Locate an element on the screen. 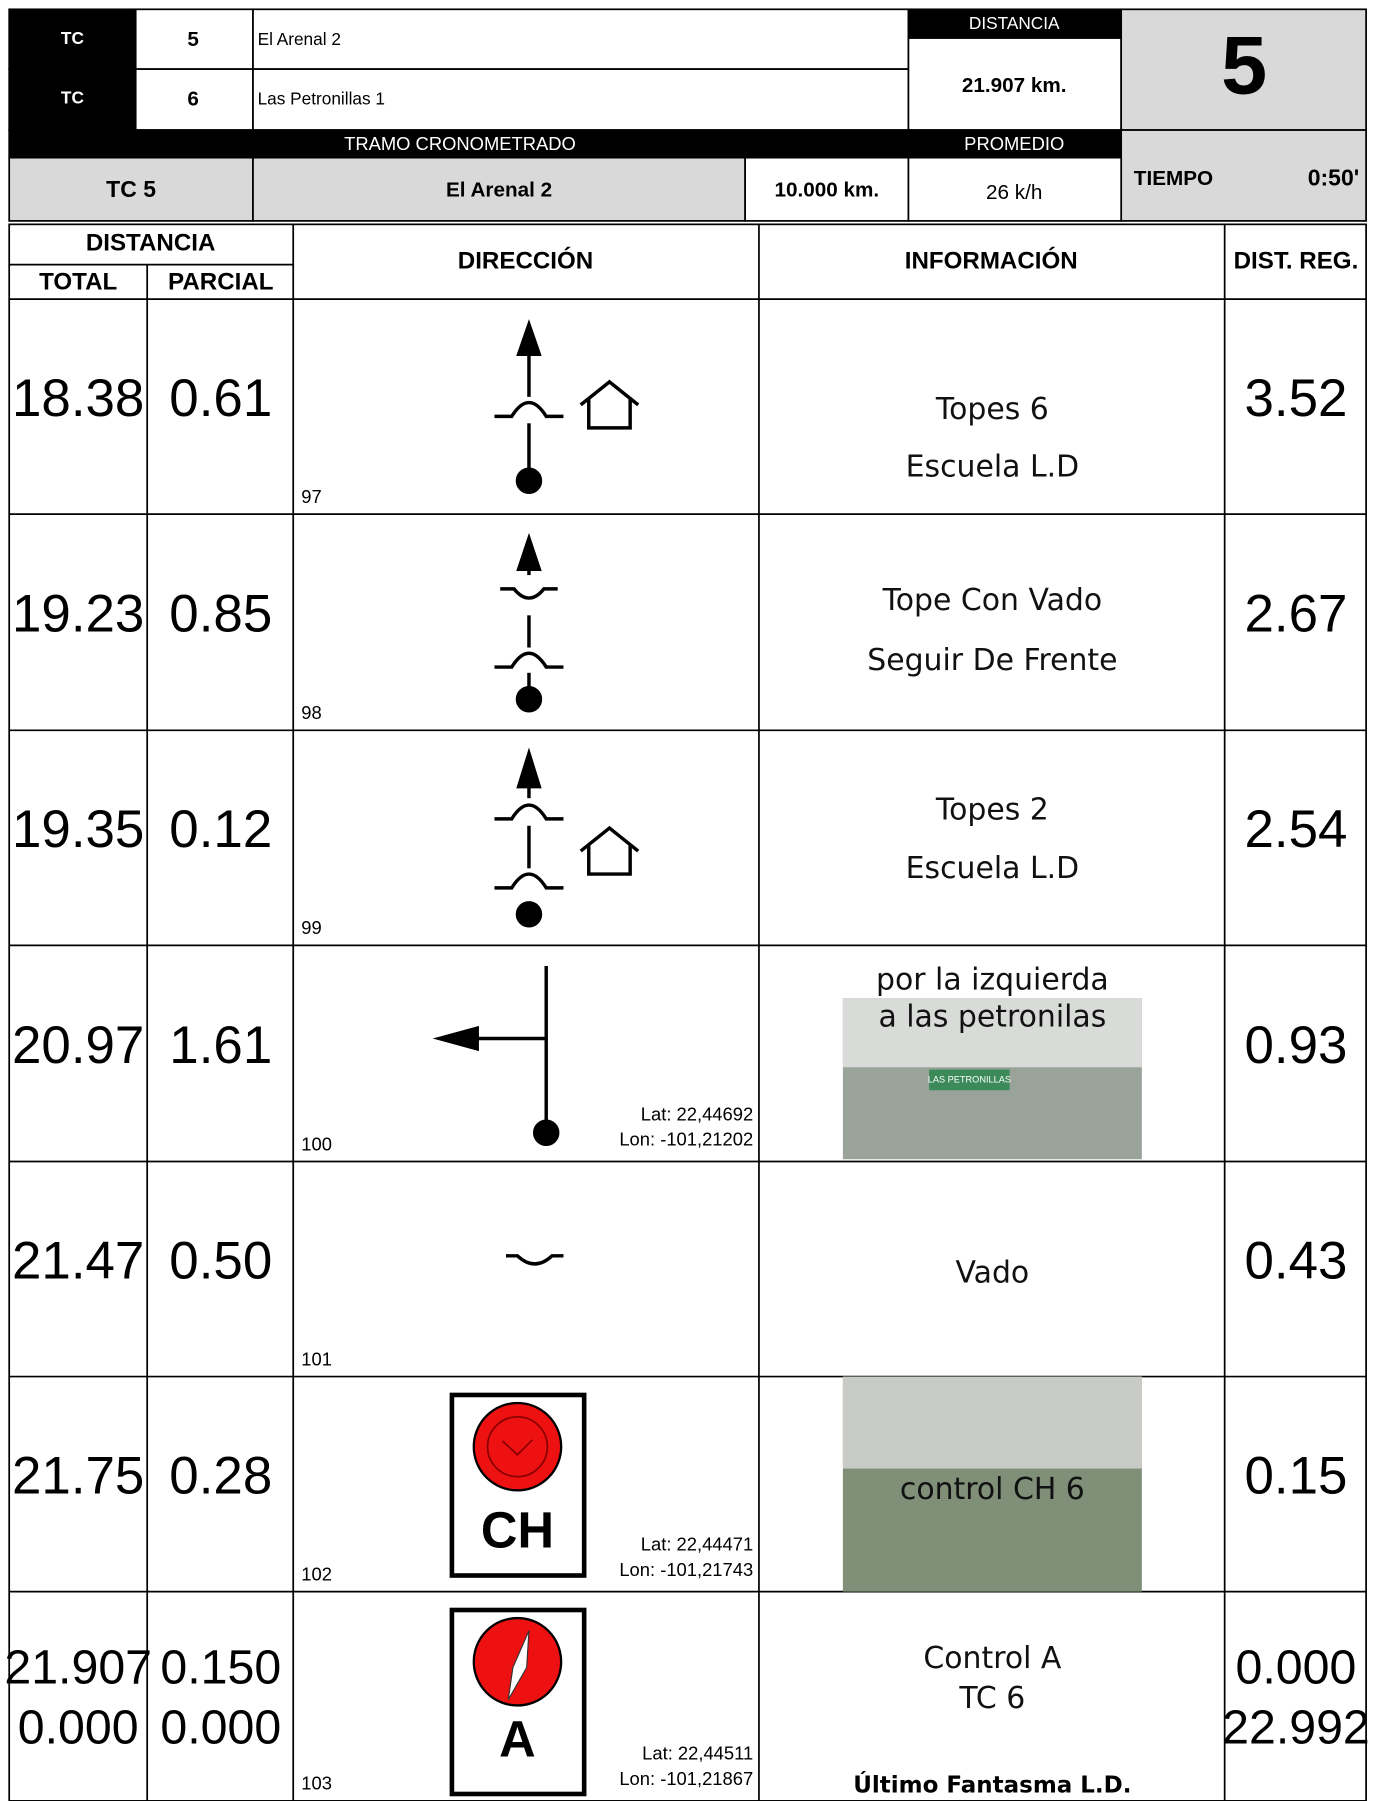  info-text: Control A is located at coordinates (992, 1658).